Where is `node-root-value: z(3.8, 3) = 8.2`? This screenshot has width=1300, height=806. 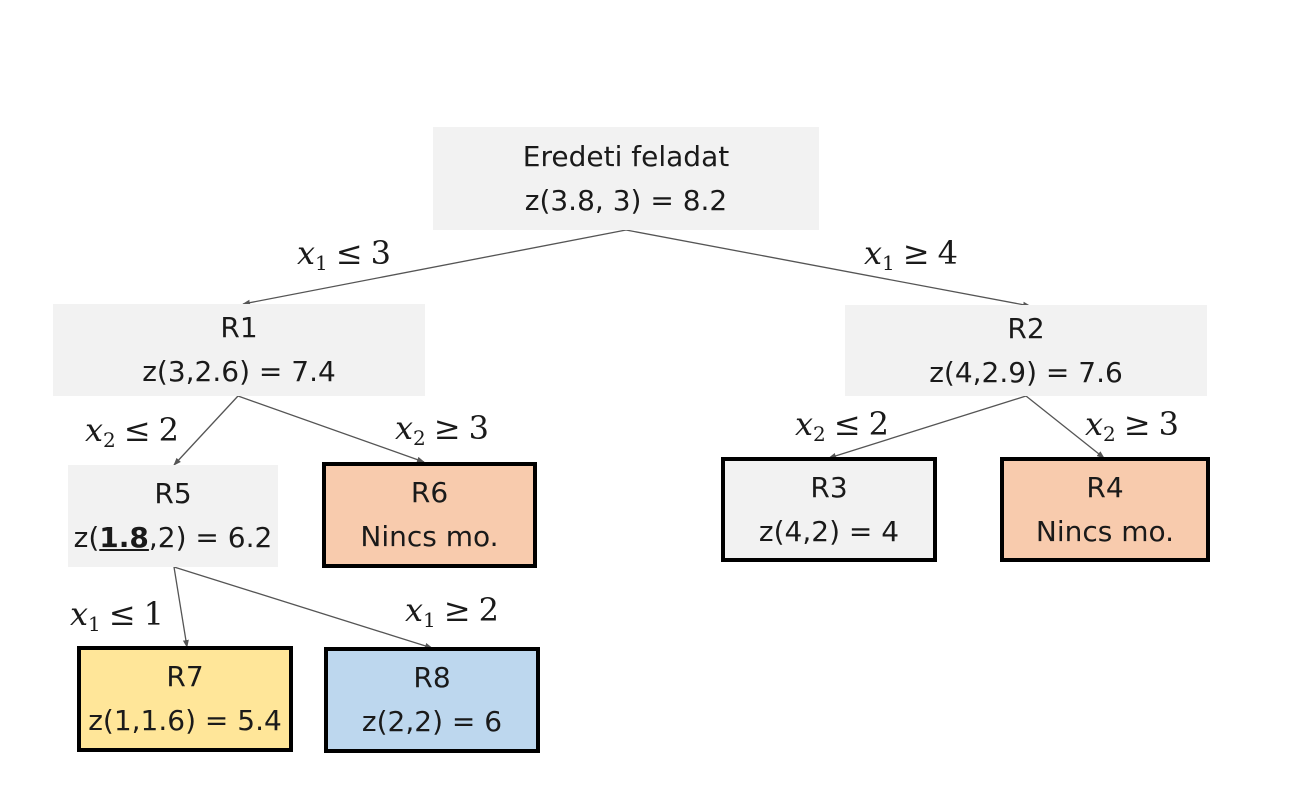 node-root-value: z(3.8, 3) = 8.2 is located at coordinates (626, 200).